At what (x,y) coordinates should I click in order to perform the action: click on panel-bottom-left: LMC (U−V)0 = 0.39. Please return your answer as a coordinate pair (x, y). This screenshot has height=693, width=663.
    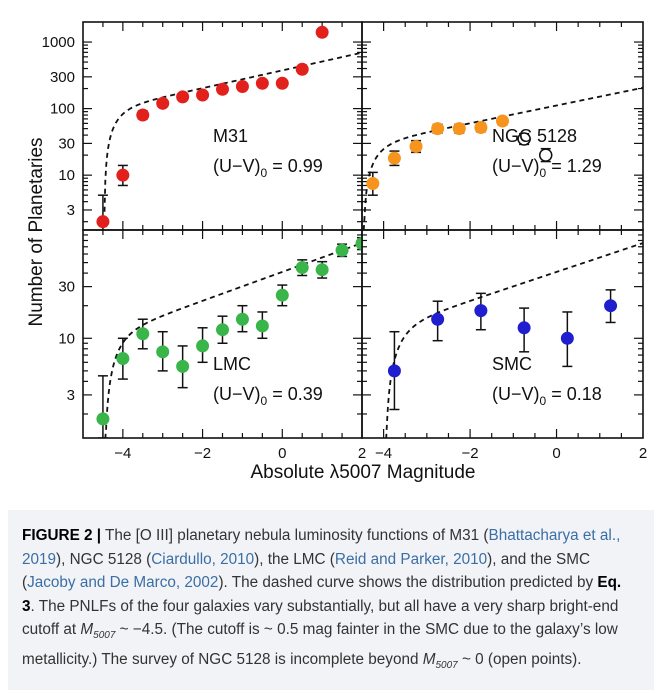
    Looking at the image, I should click on (222, 334).